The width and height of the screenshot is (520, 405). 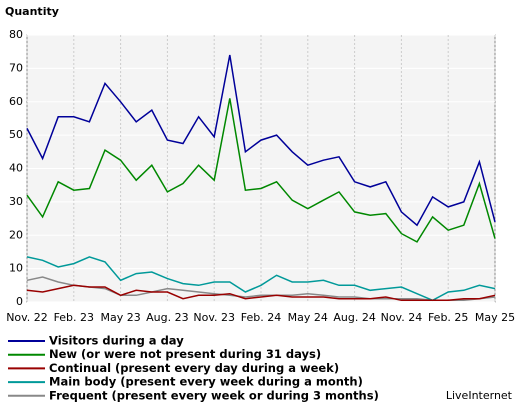 I want to click on y-tick-label: 20, so click(x=16, y=234).